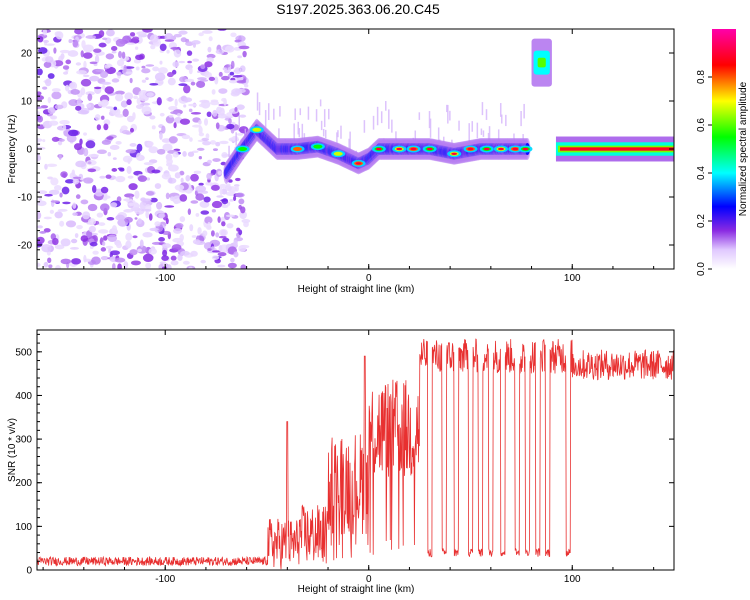  I want to click on snr-y-tick-label: 100, so click(23, 527).